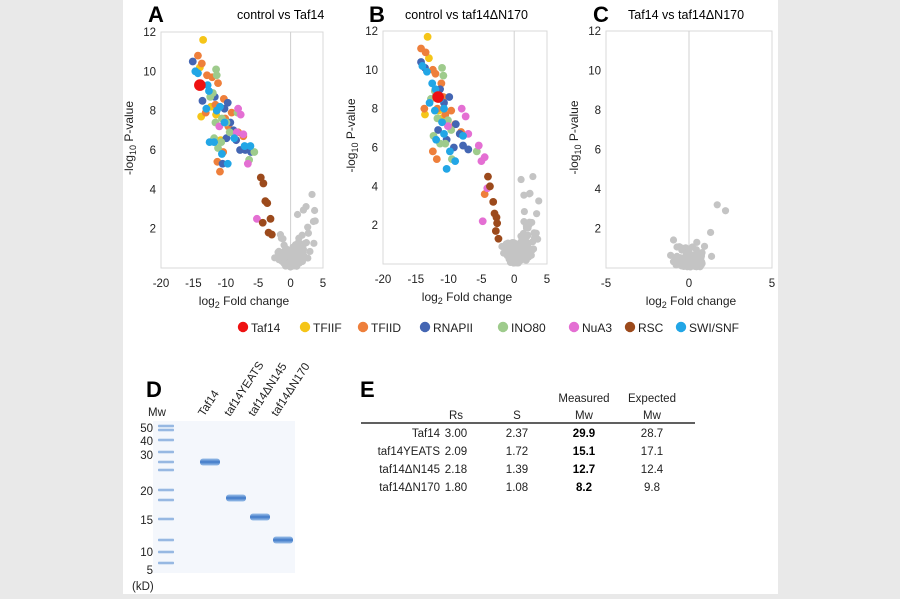 The height and width of the screenshot is (599, 900). What do you see at coordinates (448, 280) in the screenshot?
I see `x-tick-label: -10` at bounding box center [448, 280].